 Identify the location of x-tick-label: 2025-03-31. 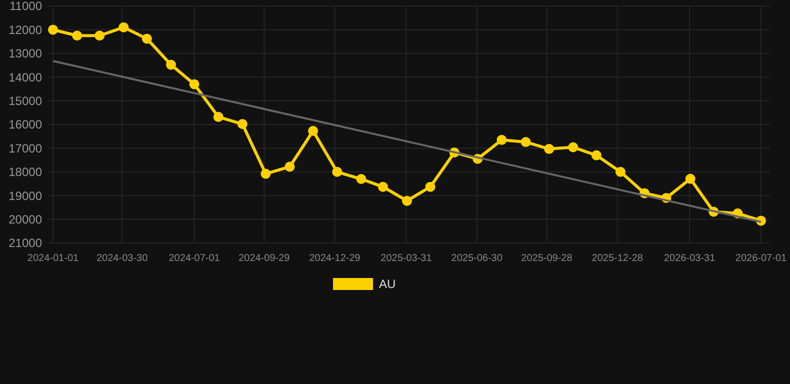
(406, 258).